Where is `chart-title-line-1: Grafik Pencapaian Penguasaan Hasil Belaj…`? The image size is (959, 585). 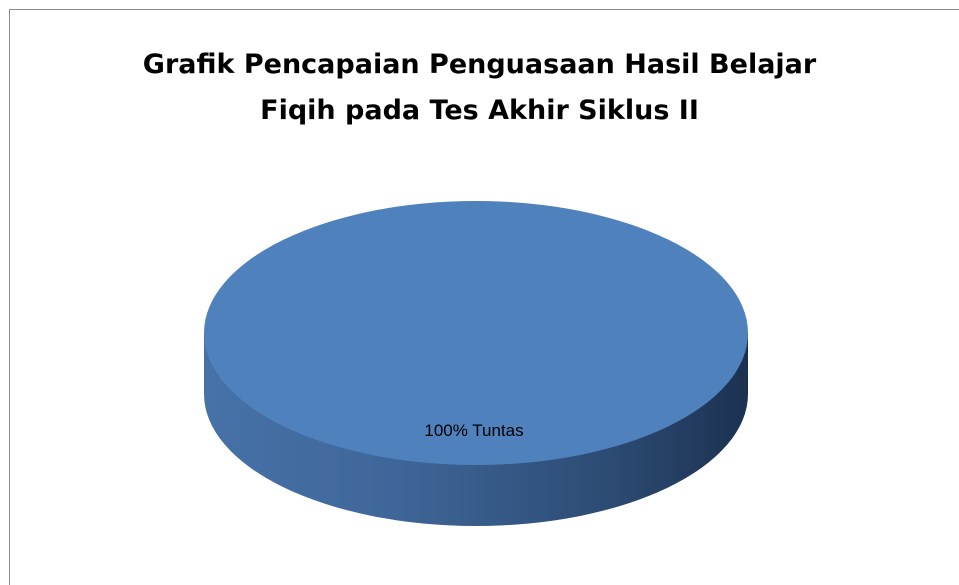 chart-title-line-1: Grafik Pencapaian Penguasaan Hasil Belaj… is located at coordinates (479, 64).